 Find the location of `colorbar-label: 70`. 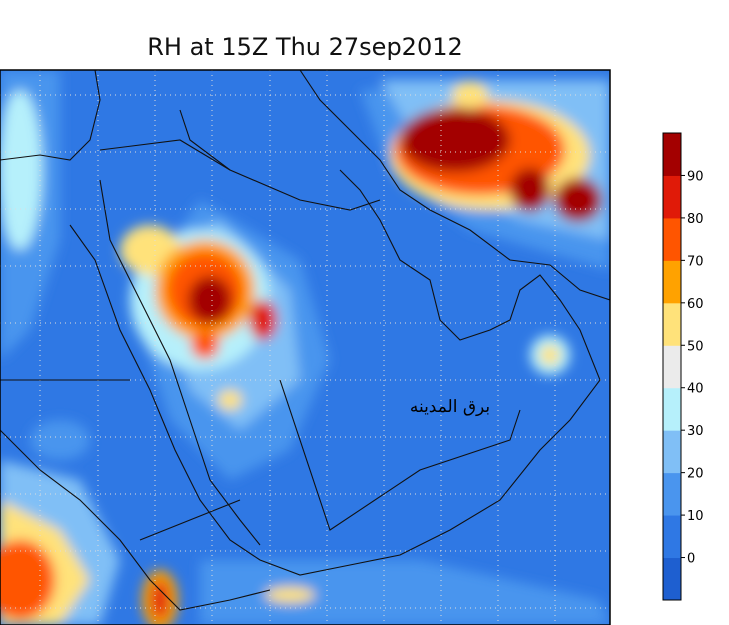

colorbar-label: 70 is located at coordinates (695, 261).